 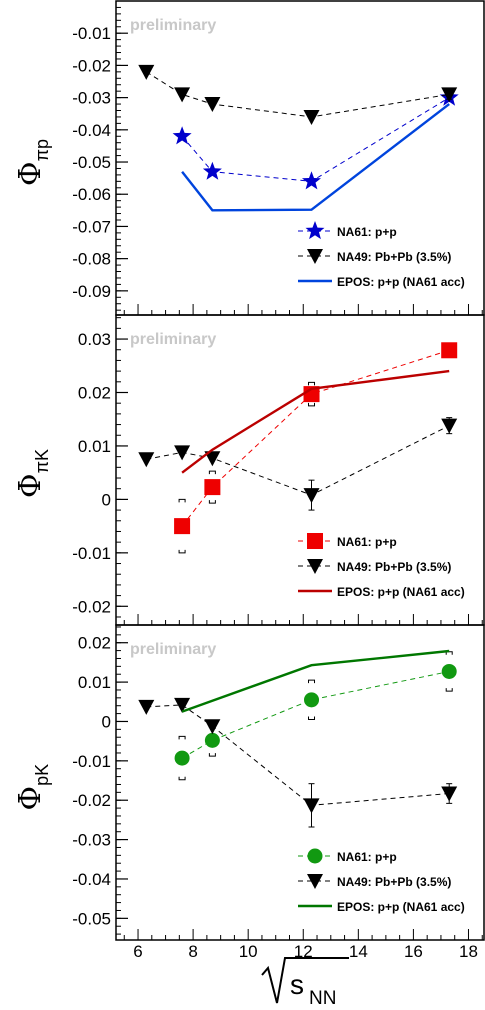 What do you see at coordinates (413, 951) in the screenshot?
I see `x-tick-label: 16` at bounding box center [413, 951].